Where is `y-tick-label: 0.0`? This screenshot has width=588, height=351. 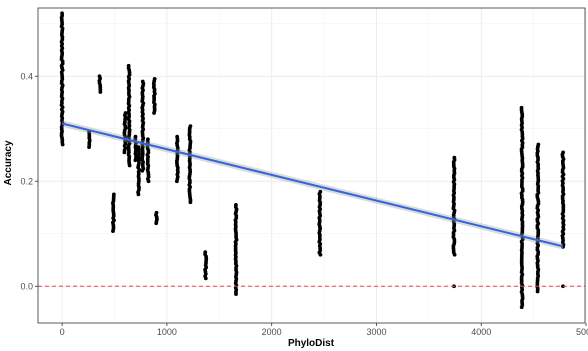
y-tick-label: 0.0 is located at coordinates (26, 286).